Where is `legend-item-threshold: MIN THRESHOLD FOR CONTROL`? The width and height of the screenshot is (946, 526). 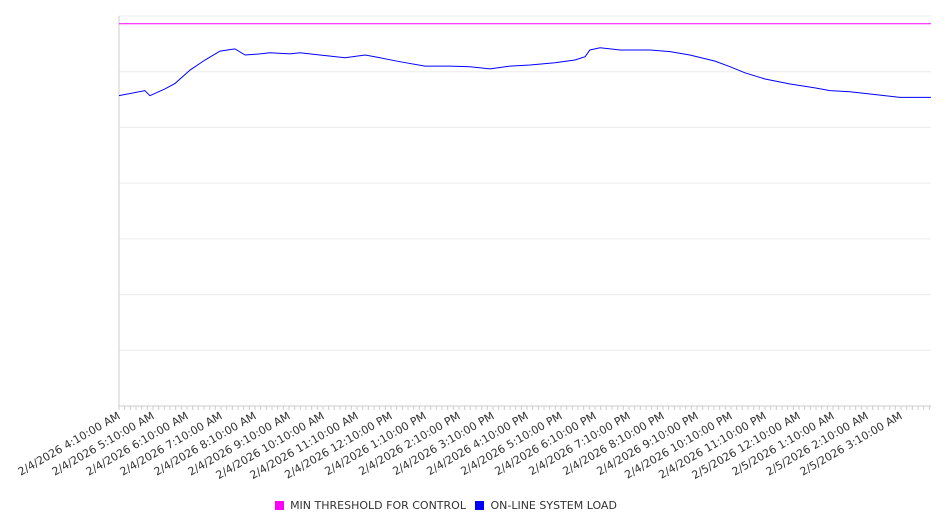
legend-item-threshold: MIN THRESHOLD FOR CONTROL is located at coordinates (370, 505).